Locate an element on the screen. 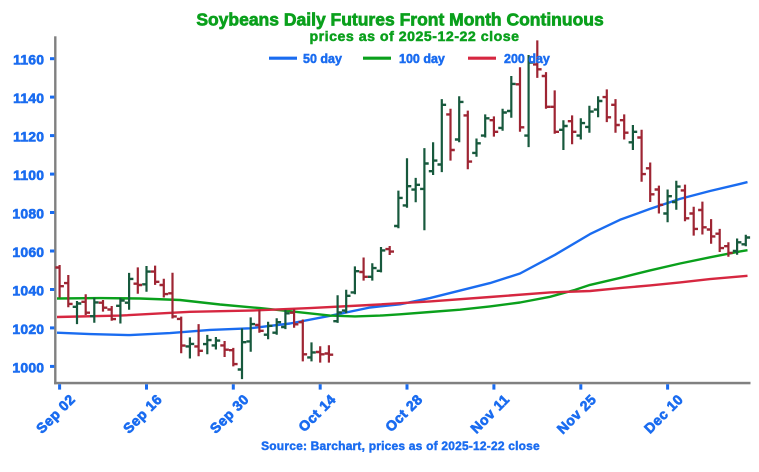 The image size is (759, 472). svg-text: 1000 is located at coordinates (28, 367).